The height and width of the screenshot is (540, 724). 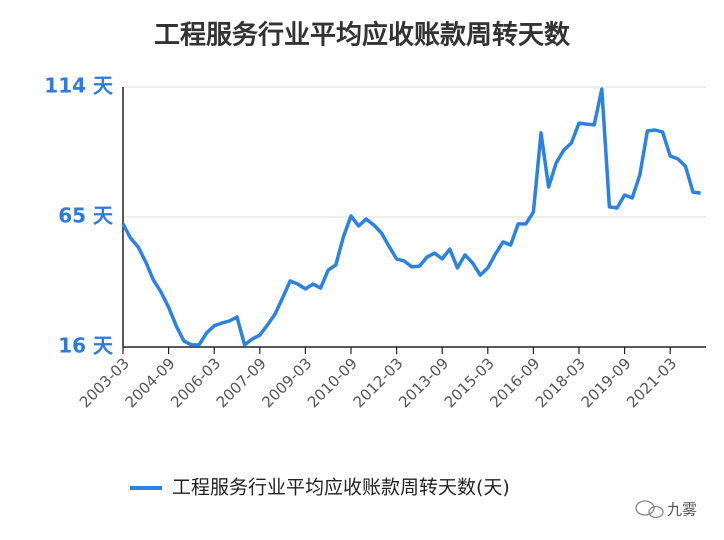 I want to click on watermark-icon, so click(x=649, y=509).